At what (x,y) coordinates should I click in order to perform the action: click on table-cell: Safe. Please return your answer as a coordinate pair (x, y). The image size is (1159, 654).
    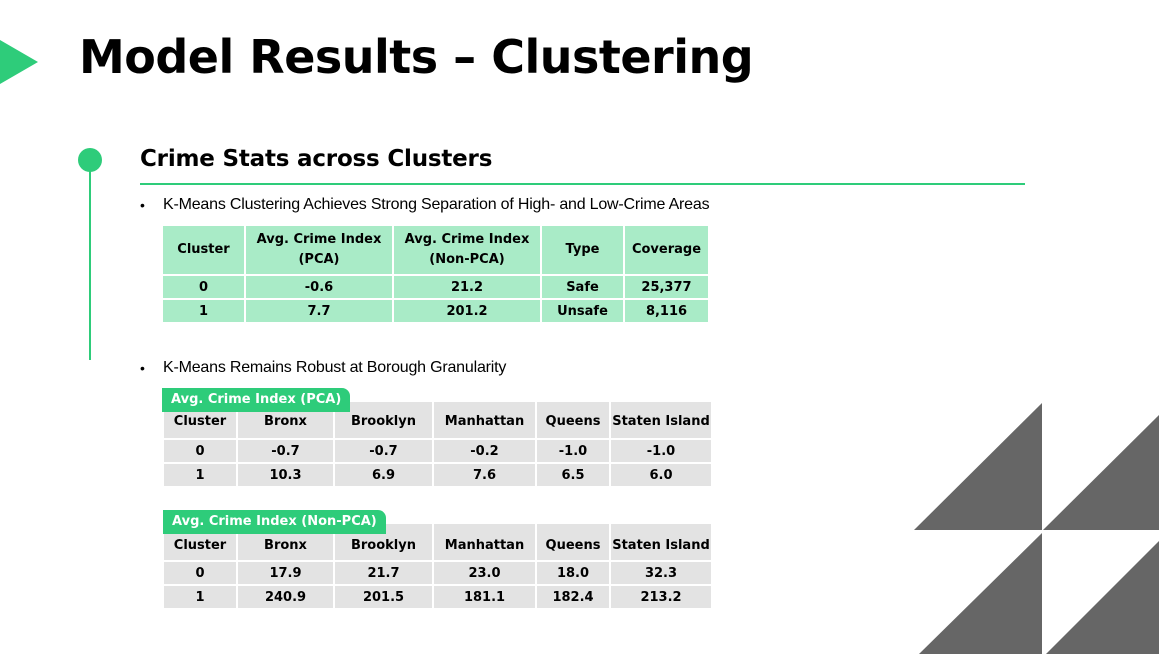
    Looking at the image, I should click on (582, 287).